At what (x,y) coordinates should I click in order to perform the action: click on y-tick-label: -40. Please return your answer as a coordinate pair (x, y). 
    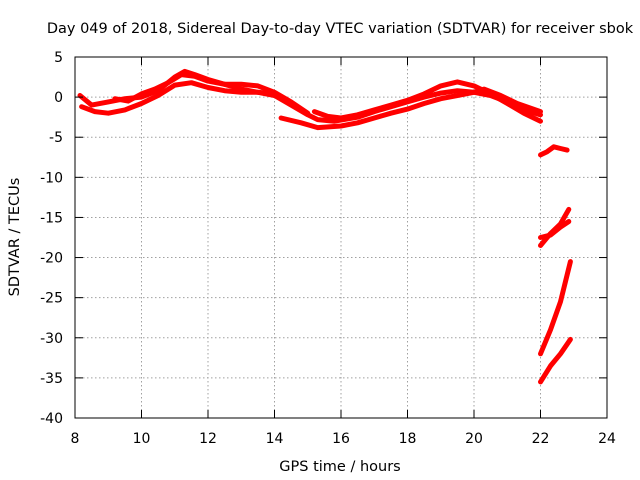
    Looking at the image, I should click on (51, 419).